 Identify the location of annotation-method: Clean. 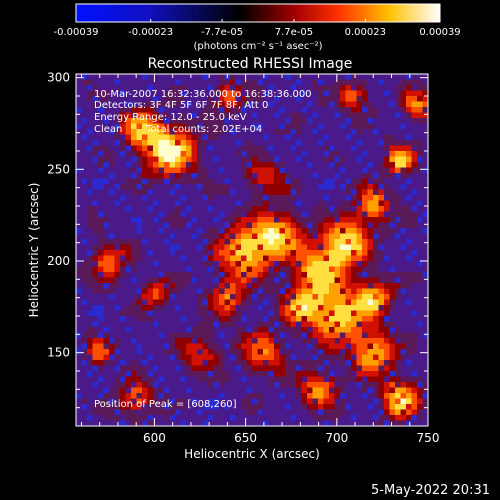
(108, 129).